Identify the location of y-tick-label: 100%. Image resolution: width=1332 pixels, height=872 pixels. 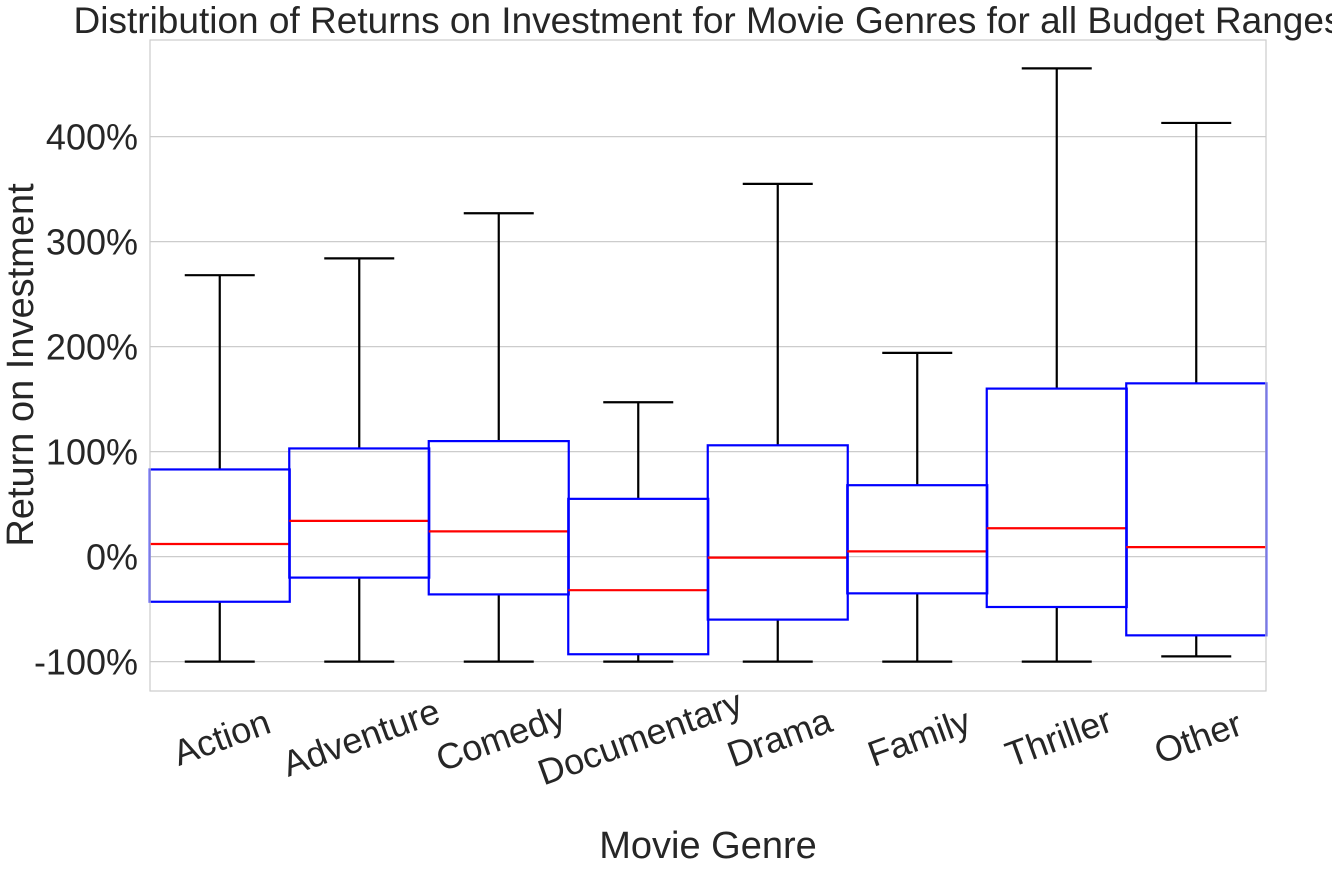
(92, 452).